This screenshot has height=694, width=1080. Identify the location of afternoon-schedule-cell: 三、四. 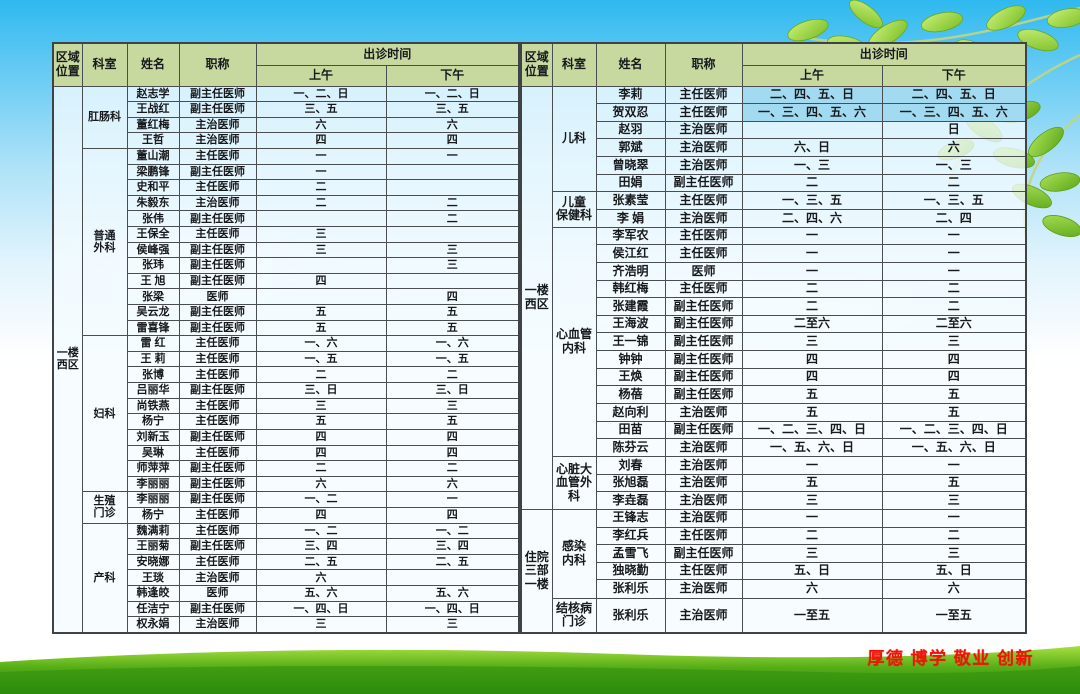
(452, 546).